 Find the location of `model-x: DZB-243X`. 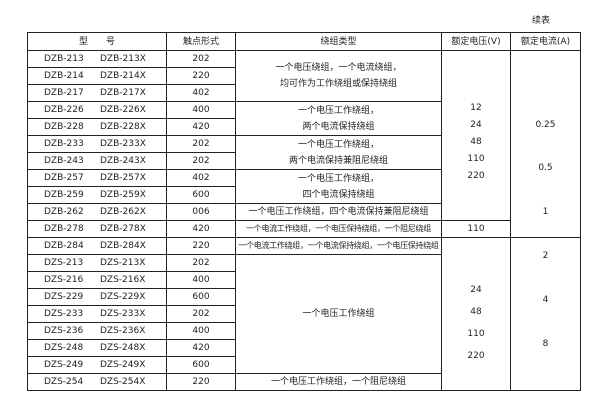

model-x: DZB-243X is located at coordinates (123, 161).